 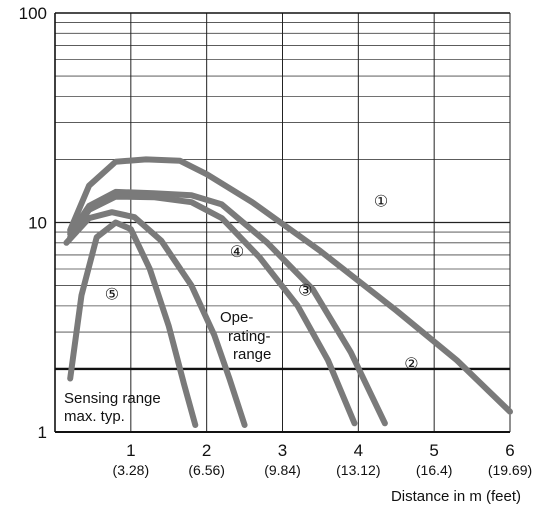 I want to click on series-marker-1: ①, so click(x=381, y=202).